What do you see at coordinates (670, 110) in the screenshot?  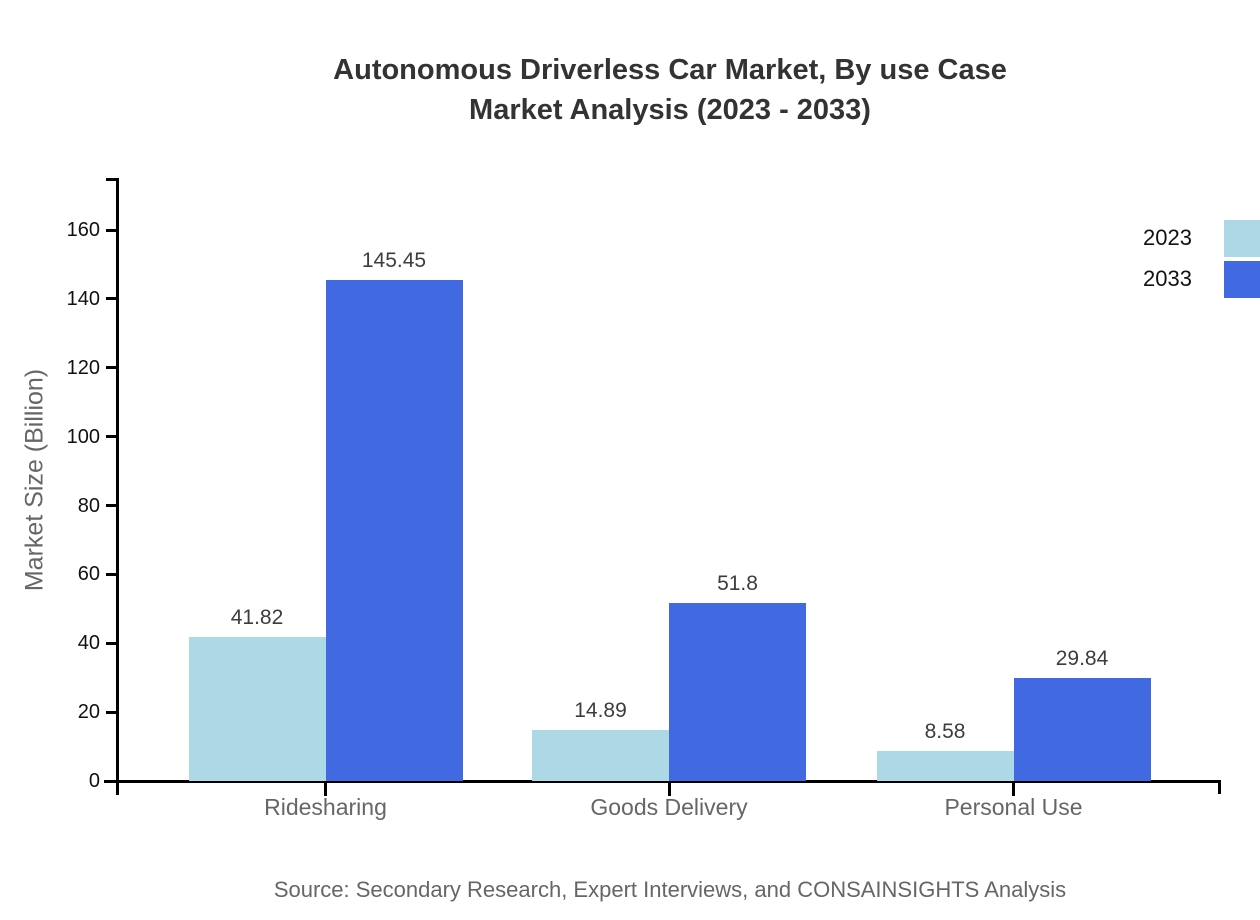 I see `chart-title-line2: Market Analysis (2023 - 2033)` at bounding box center [670, 110].